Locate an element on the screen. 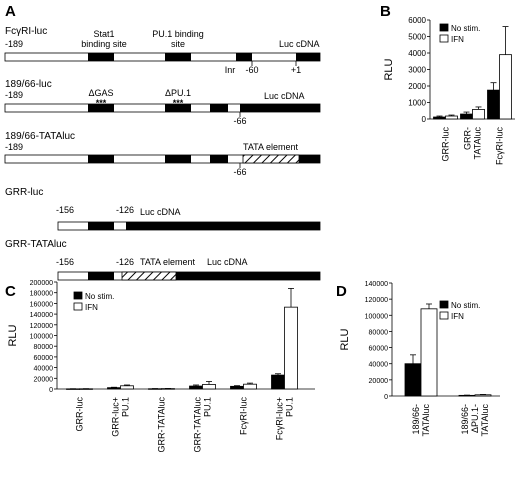  chart-c-category-label: GRR-TATAluc is located at coordinates (162, 425).